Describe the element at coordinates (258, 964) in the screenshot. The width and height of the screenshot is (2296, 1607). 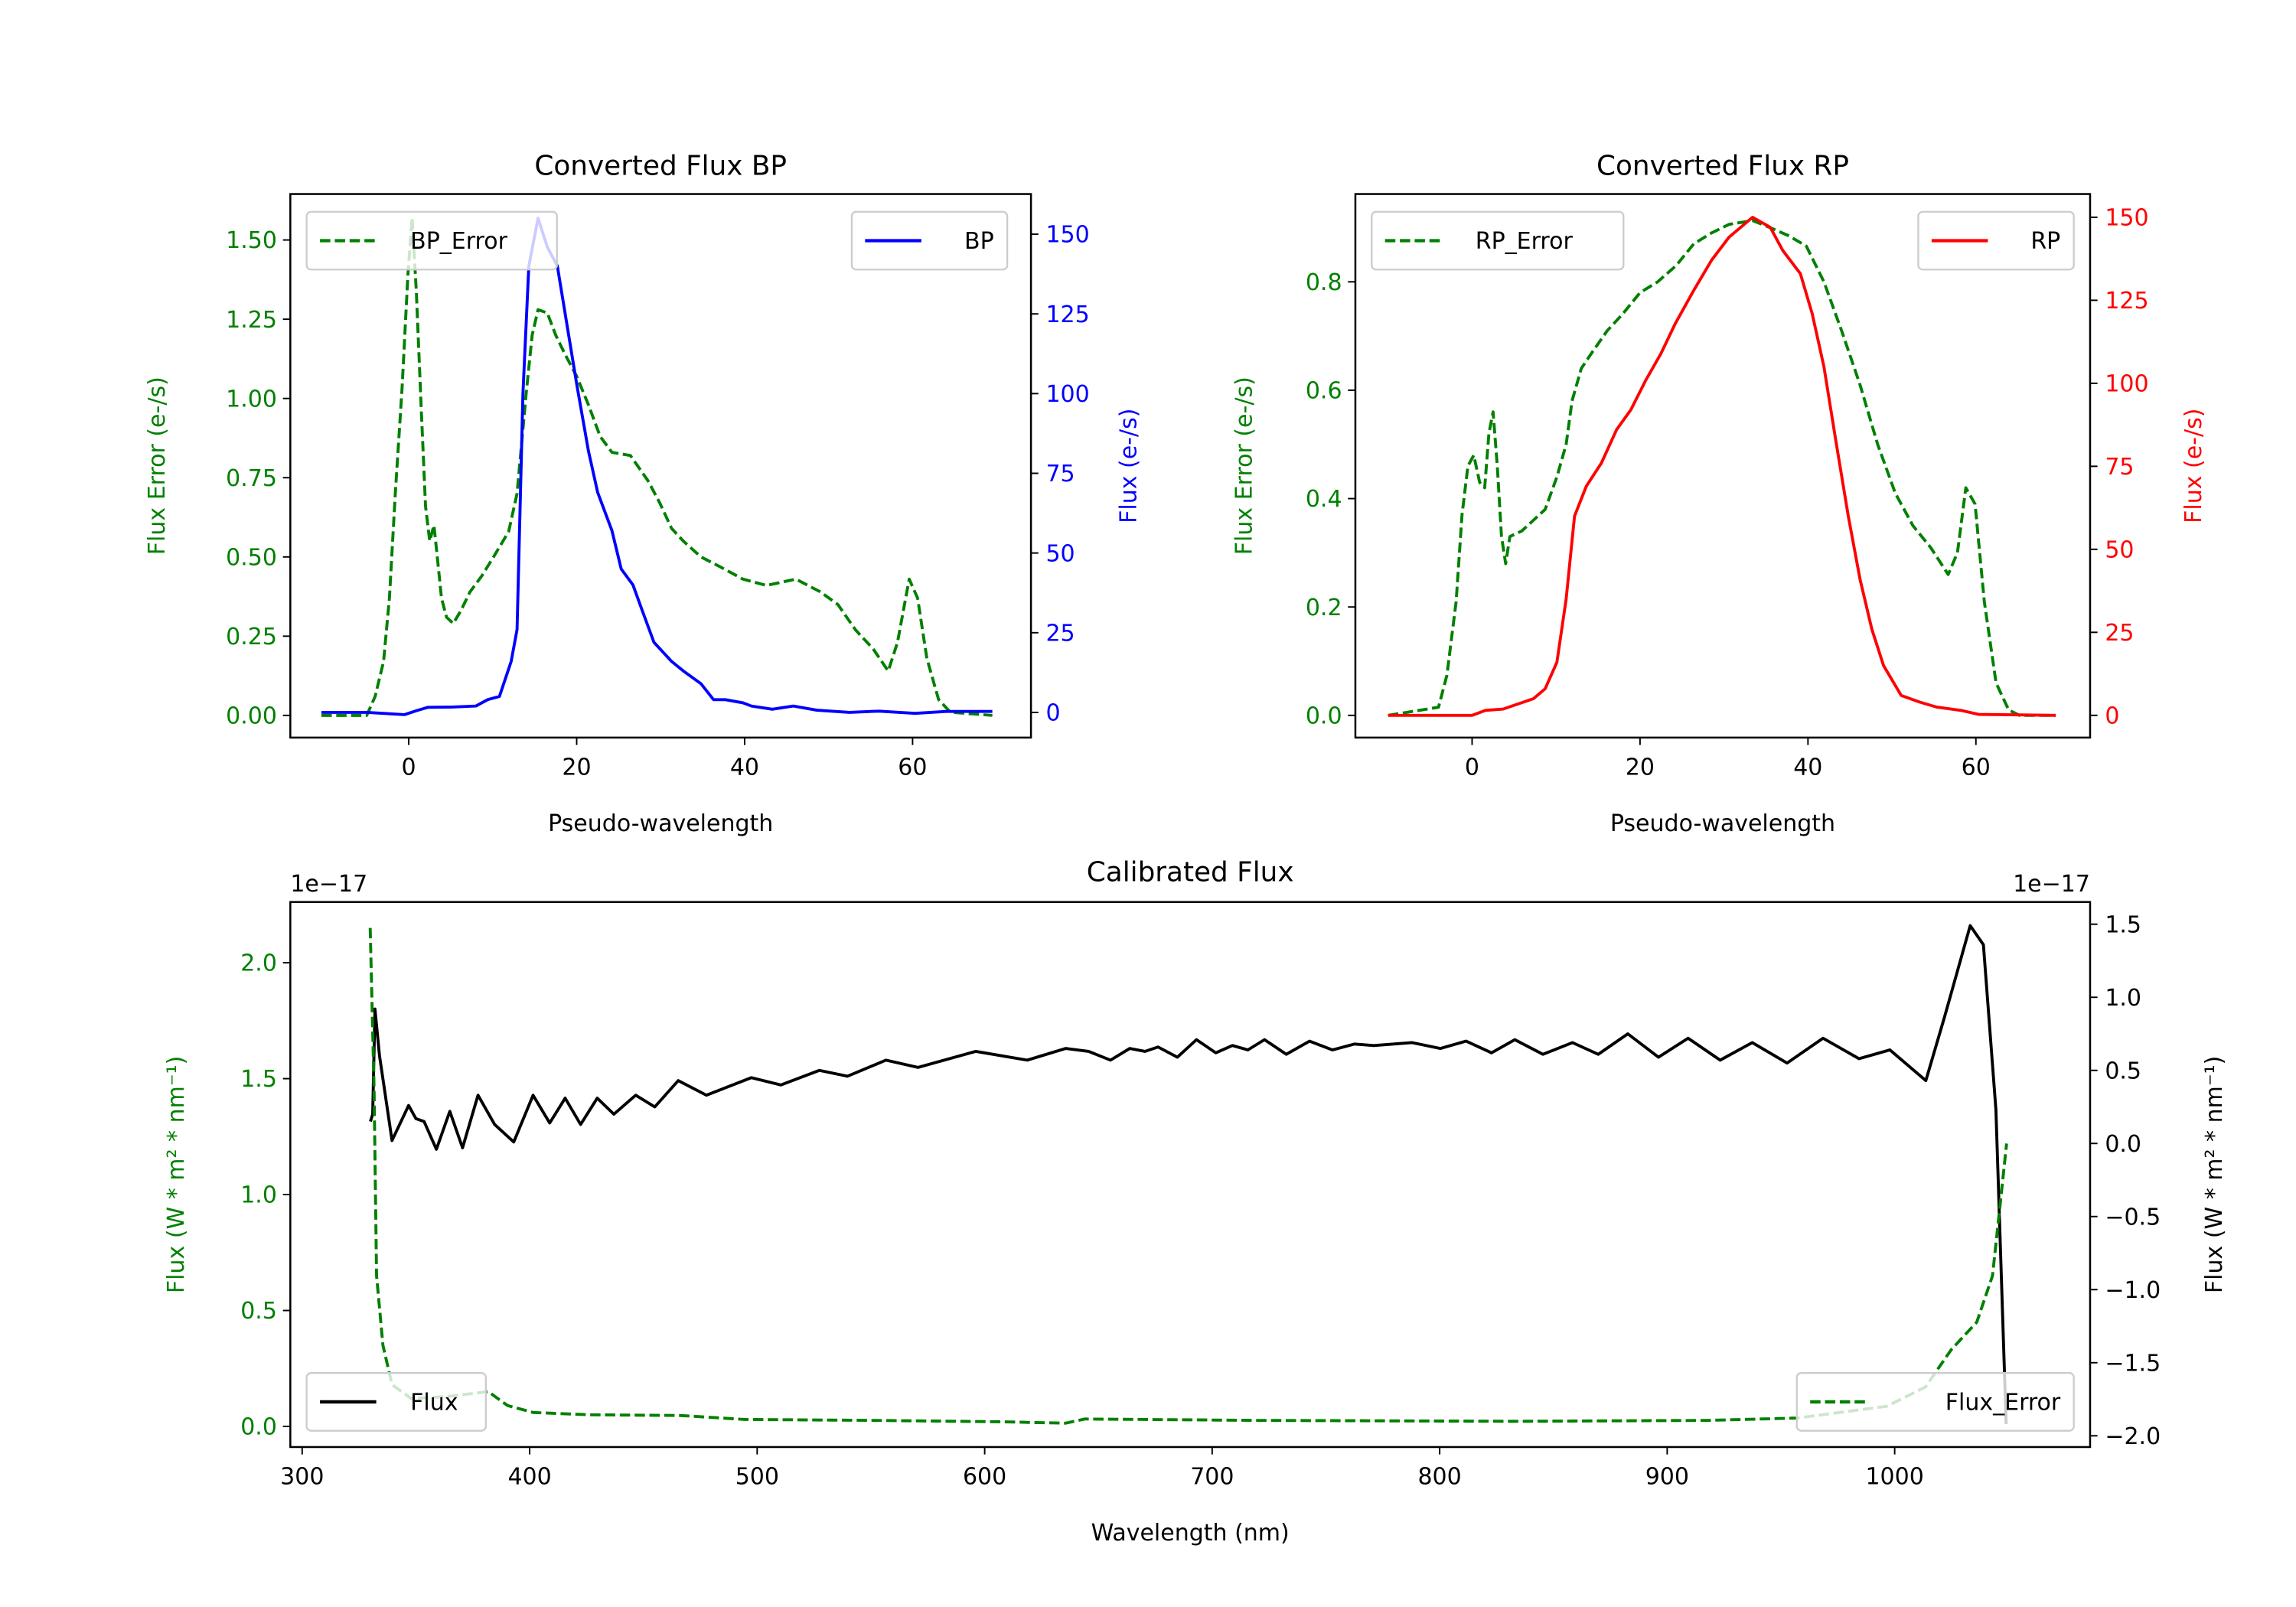
I see `y-left-tick-label: 2.0` at that location.